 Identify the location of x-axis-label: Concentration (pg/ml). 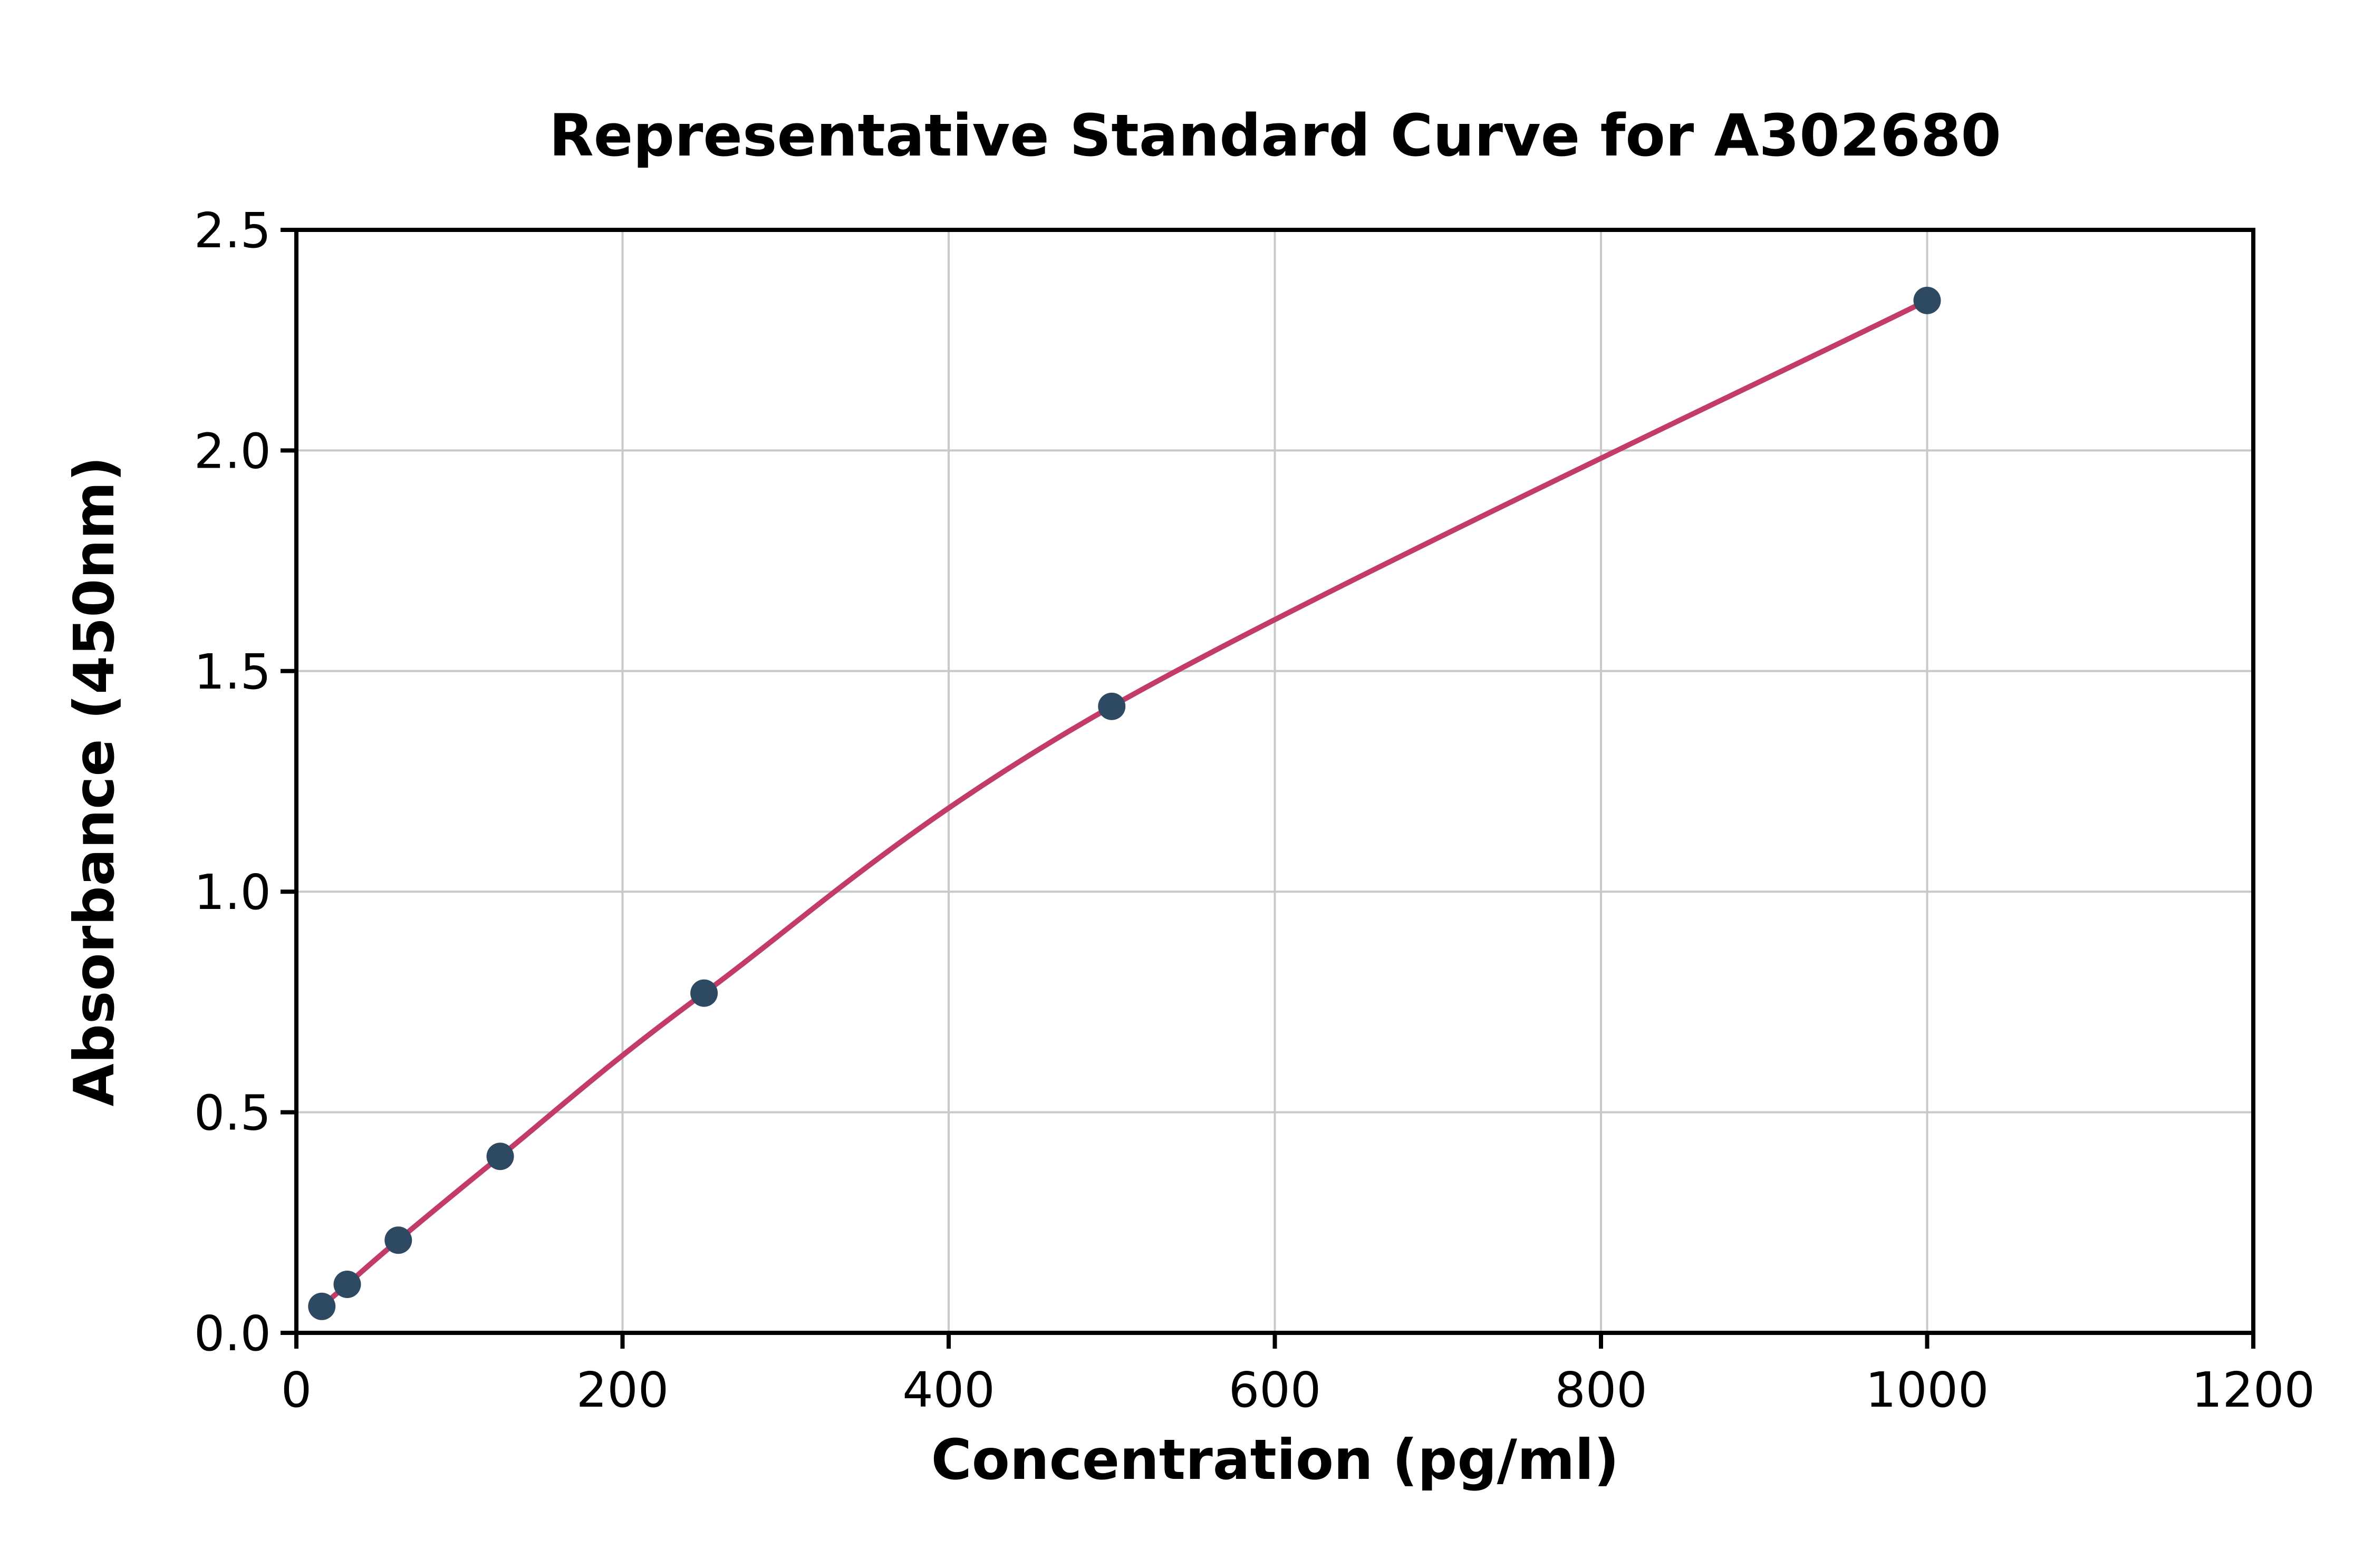
(1275, 1460).